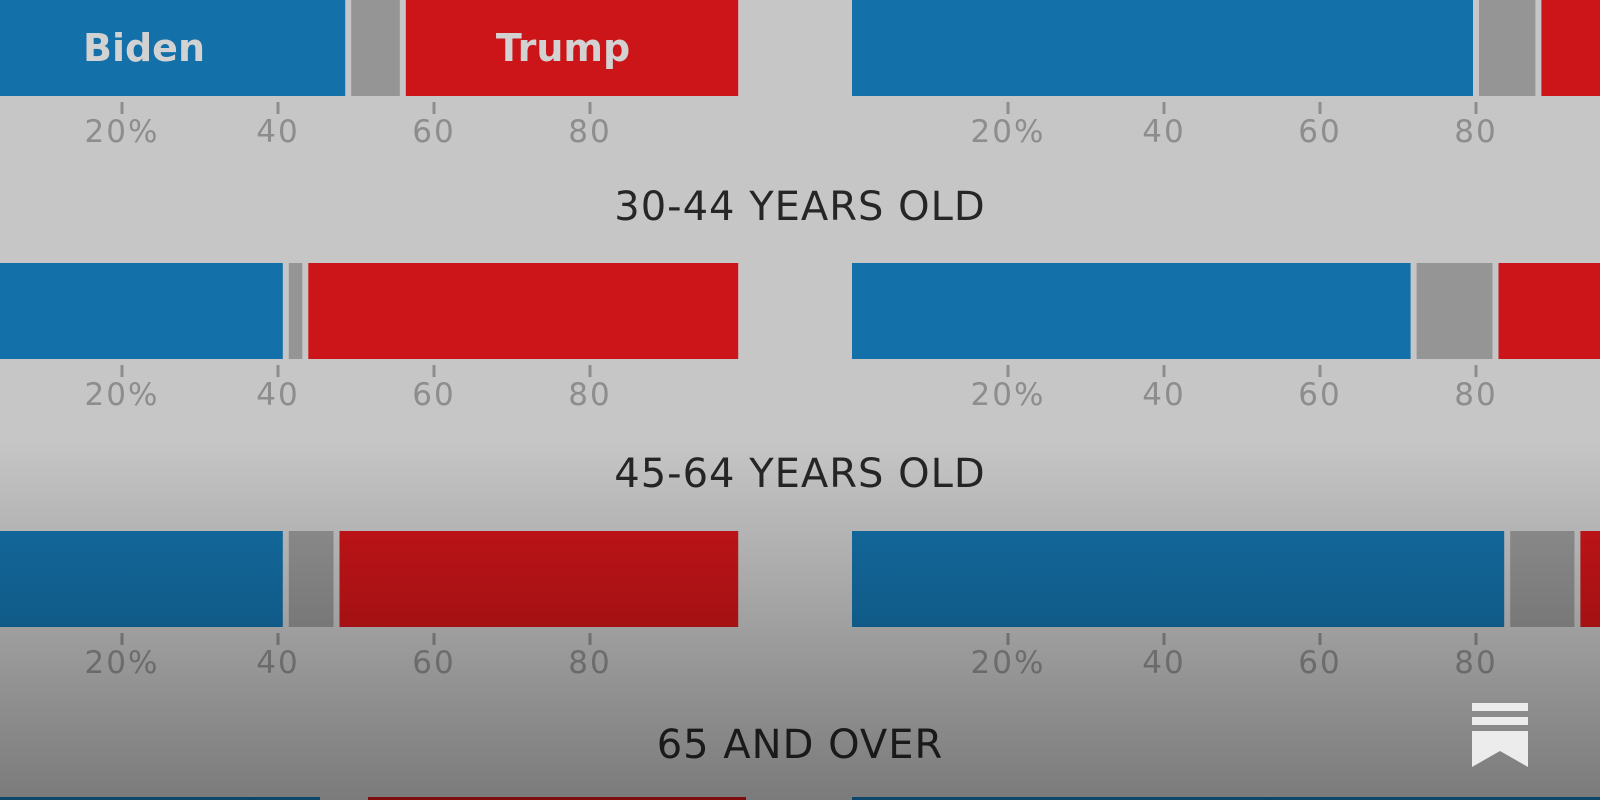  I want to click on bookmark-logo-icon, so click(1500, 735).